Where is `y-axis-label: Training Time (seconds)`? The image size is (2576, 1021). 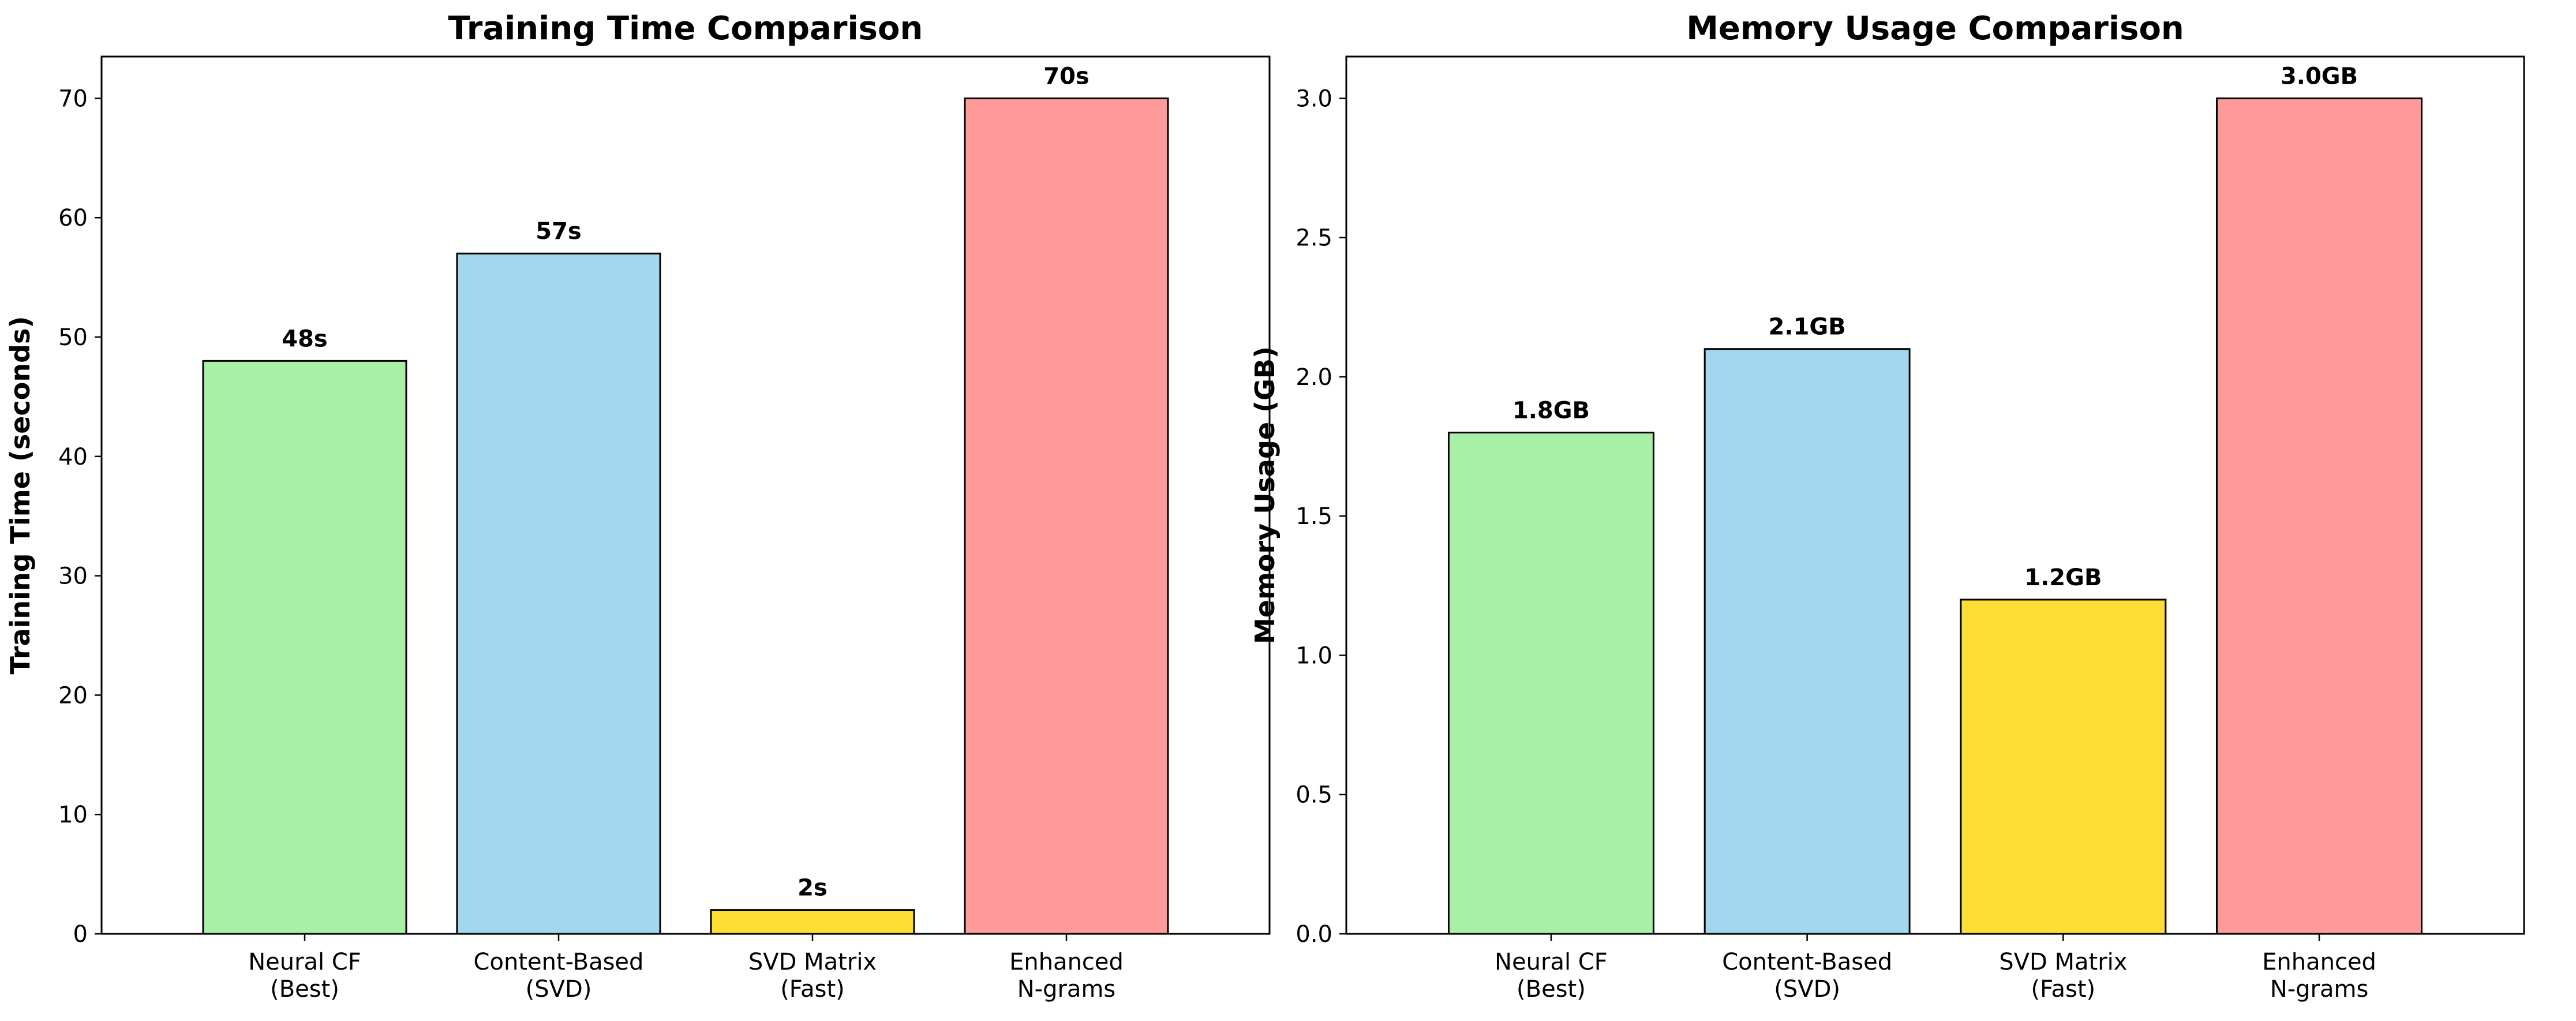
y-axis-label: Training Time (seconds) is located at coordinates (20, 496).